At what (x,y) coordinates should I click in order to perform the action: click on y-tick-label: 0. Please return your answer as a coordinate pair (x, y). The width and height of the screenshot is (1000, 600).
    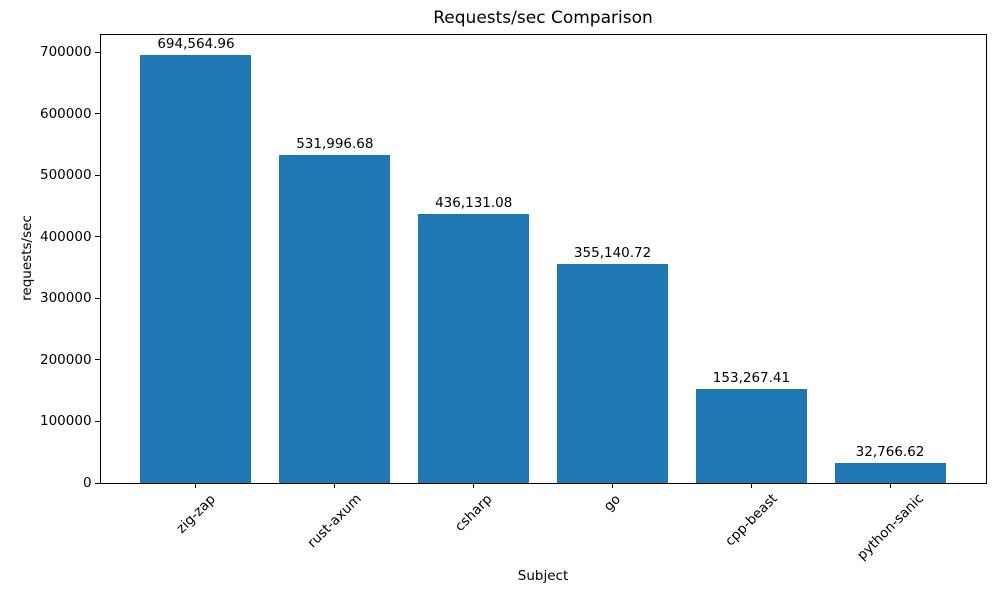
    Looking at the image, I should click on (87, 483).